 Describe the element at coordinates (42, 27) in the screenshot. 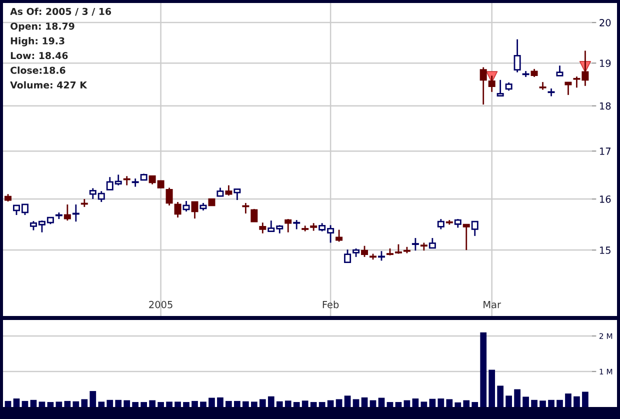

I see `annotation: Open: 18.79` at that location.